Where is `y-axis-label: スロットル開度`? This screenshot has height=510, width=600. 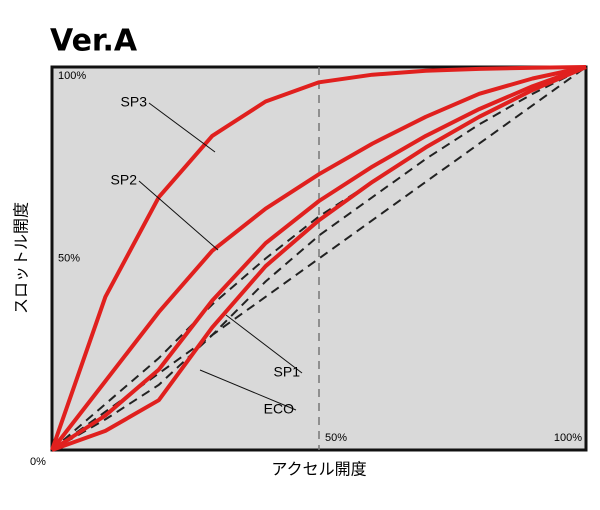 y-axis-label: スロットル開度 is located at coordinates (21, 258).